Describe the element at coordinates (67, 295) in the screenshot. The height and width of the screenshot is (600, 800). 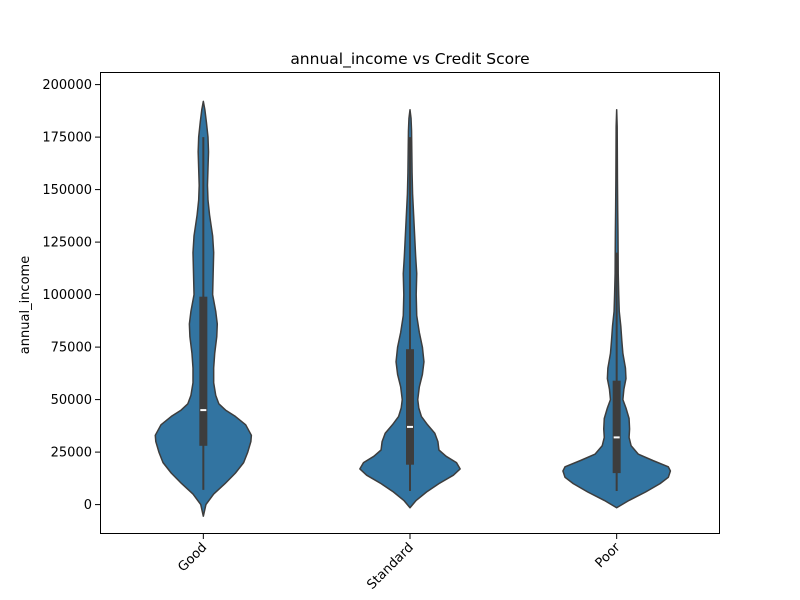
I see `y-tick-label: 100000` at that location.